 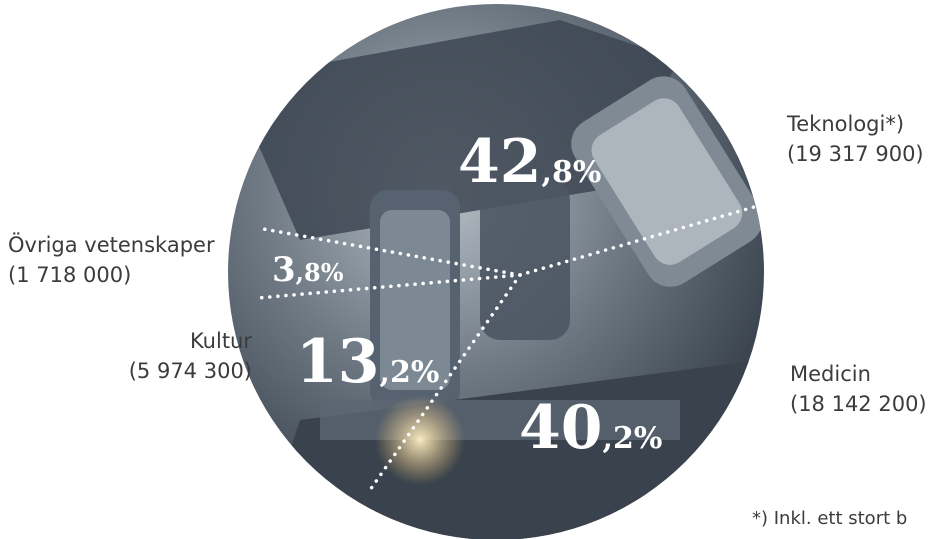 What do you see at coordinates (284, 270) in the screenshot?
I see `pct-label-ovriga-int: 3` at bounding box center [284, 270].